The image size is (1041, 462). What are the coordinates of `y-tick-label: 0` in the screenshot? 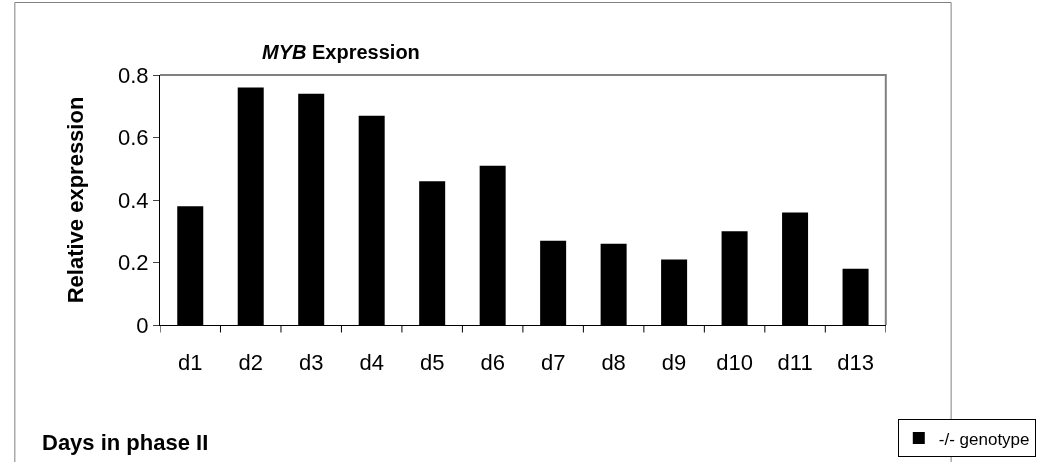 It's located at (142, 325).